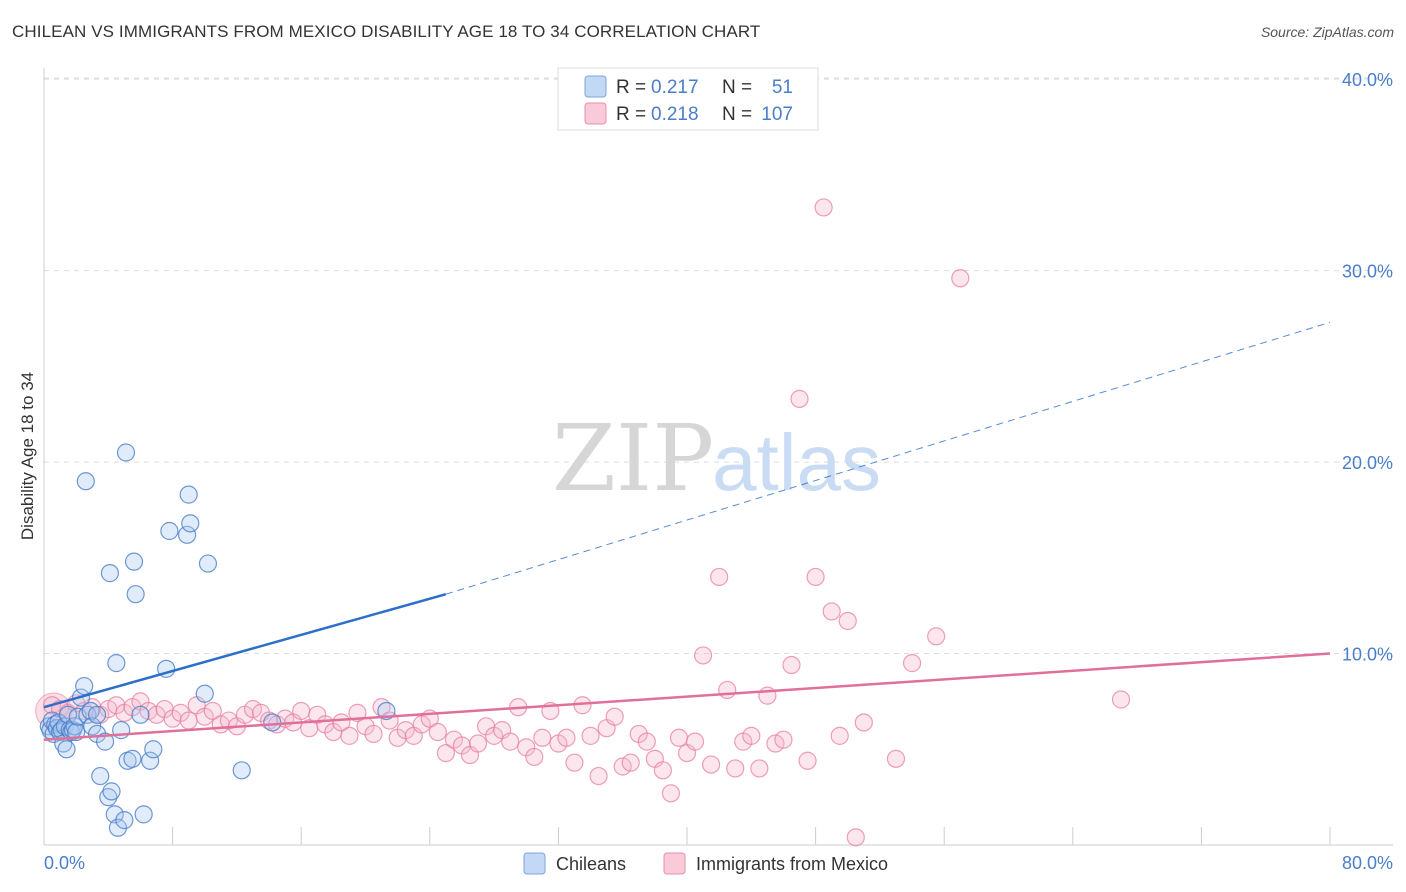  What do you see at coordinates (591, 864) in the screenshot?
I see `bottom-legend-label-chileans: Chileans` at bounding box center [591, 864].